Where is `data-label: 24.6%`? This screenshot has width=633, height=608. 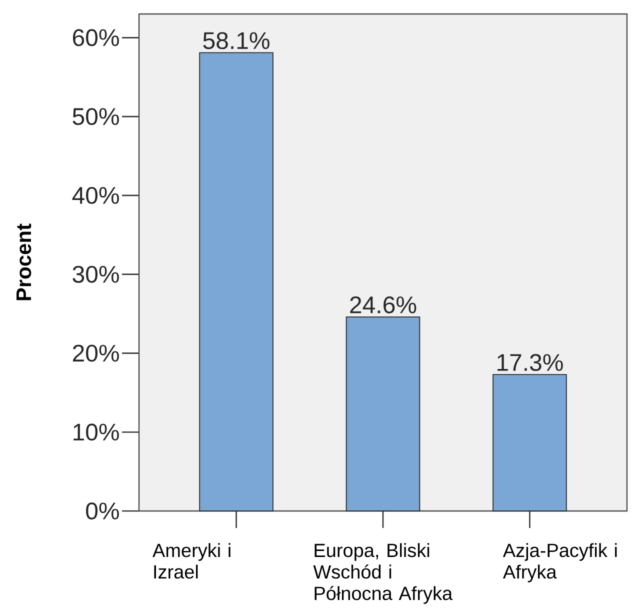
data-label: 24.6% is located at coordinates (383, 305).